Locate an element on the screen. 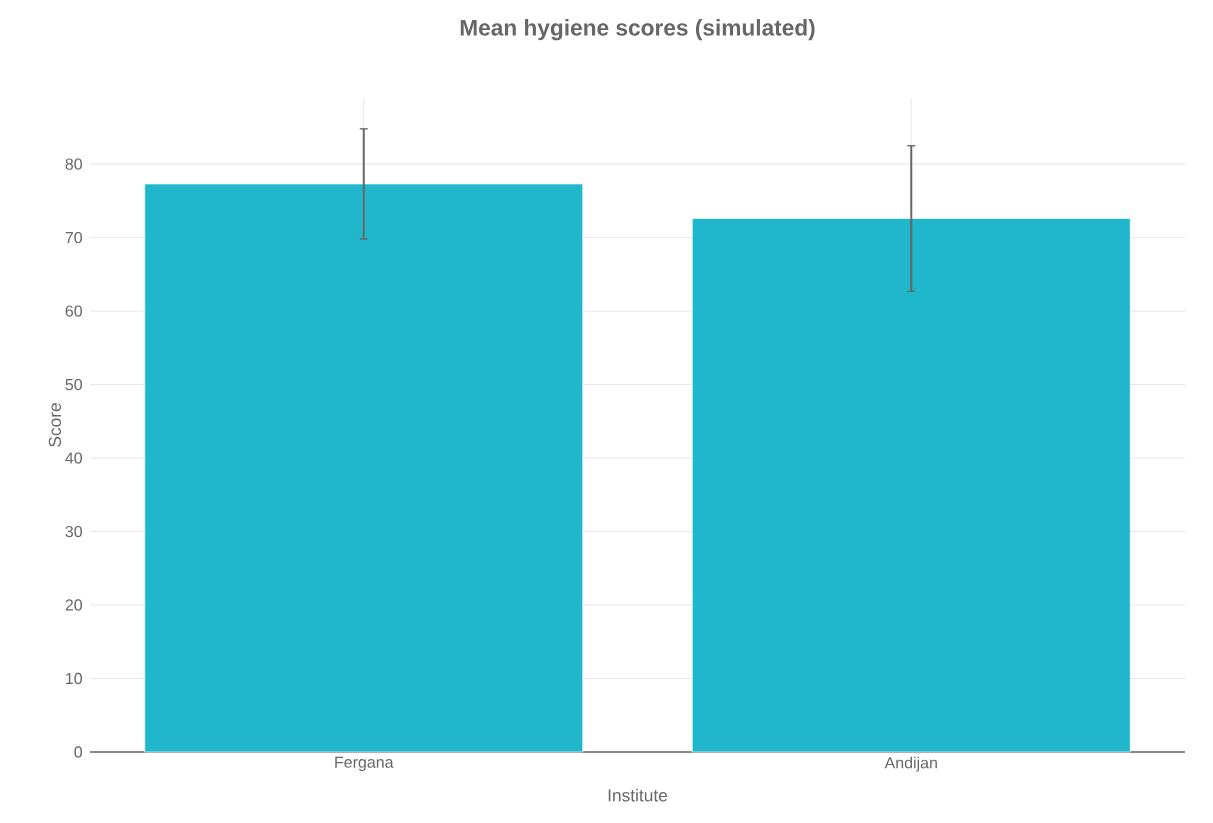 The width and height of the screenshot is (1213, 823). y-tick-label: 0 is located at coordinates (78, 752).